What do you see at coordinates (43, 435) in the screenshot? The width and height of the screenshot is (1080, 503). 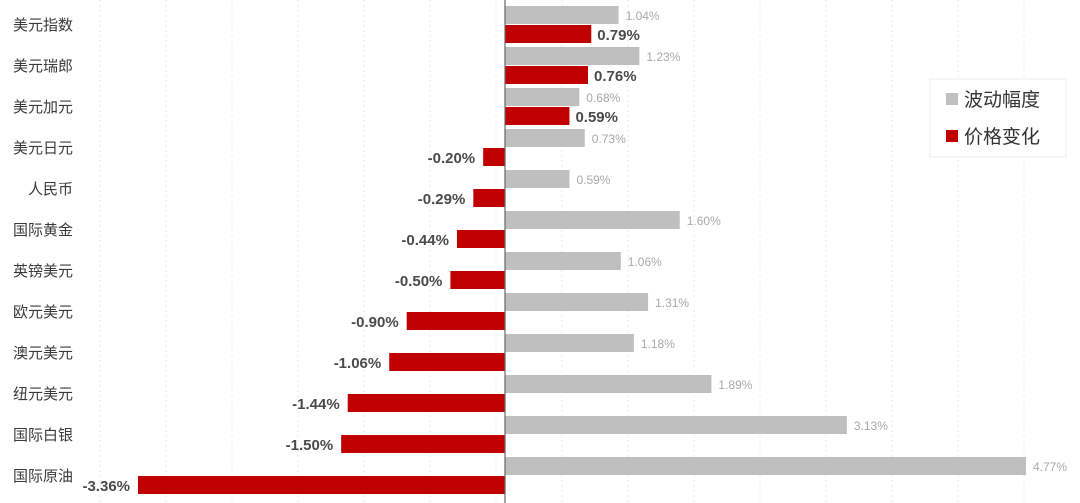 I see `category-label: 国际白银` at bounding box center [43, 435].